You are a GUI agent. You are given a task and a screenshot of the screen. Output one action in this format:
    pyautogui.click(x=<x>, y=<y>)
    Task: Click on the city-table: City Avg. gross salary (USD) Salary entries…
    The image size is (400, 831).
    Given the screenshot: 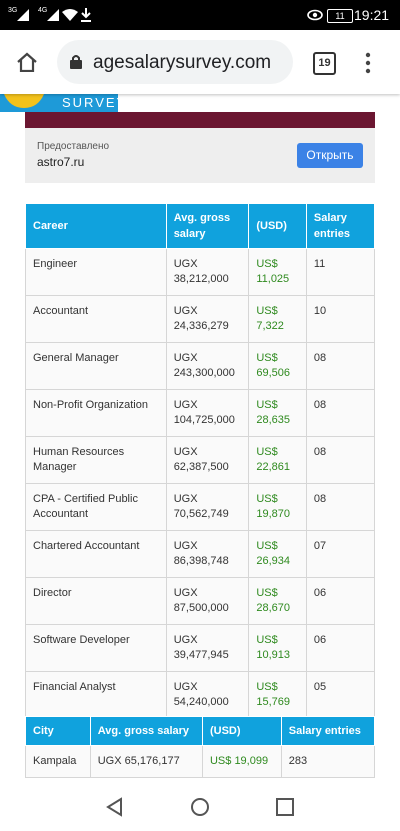 What is the action you would take?
    pyautogui.click(x=200, y=747)
    